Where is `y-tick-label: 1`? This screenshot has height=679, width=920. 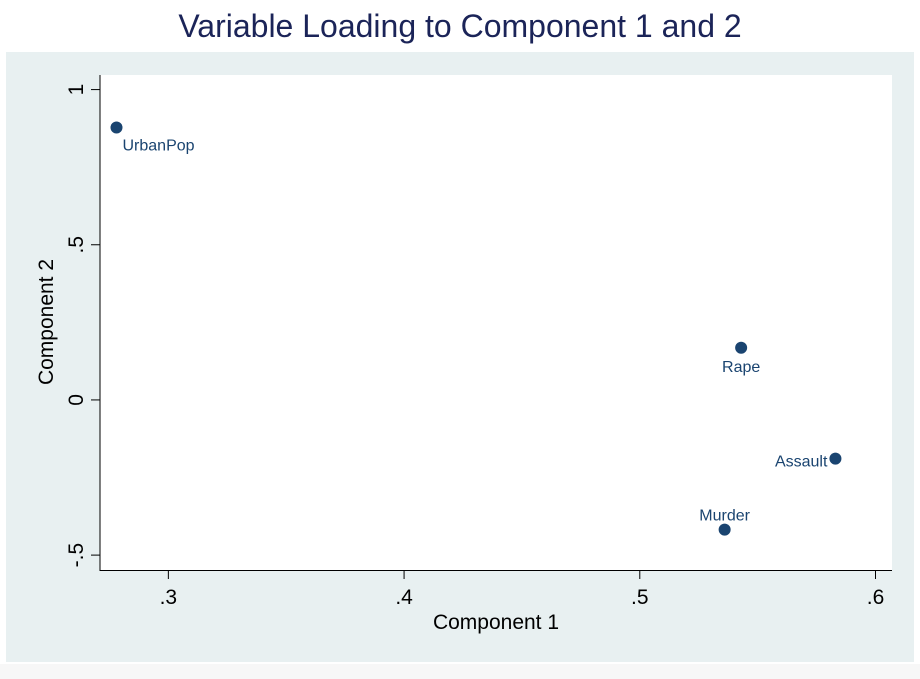
y-tick-label: 1 is located at coordinates (76, 90).